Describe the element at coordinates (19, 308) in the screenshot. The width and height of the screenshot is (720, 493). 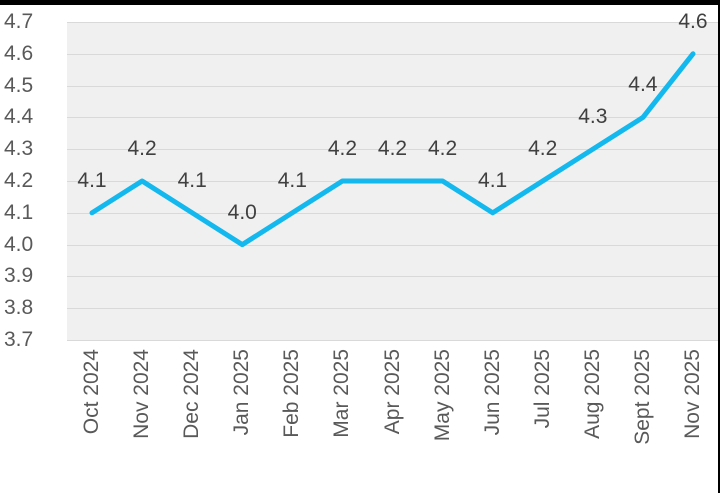
I see `y-tick-label: 3.8` at that location.